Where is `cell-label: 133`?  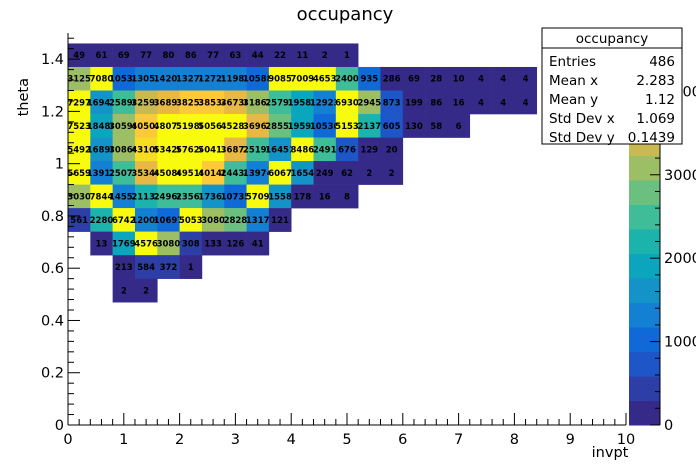
cell-label: 133 is located at coordinates (213, 244).